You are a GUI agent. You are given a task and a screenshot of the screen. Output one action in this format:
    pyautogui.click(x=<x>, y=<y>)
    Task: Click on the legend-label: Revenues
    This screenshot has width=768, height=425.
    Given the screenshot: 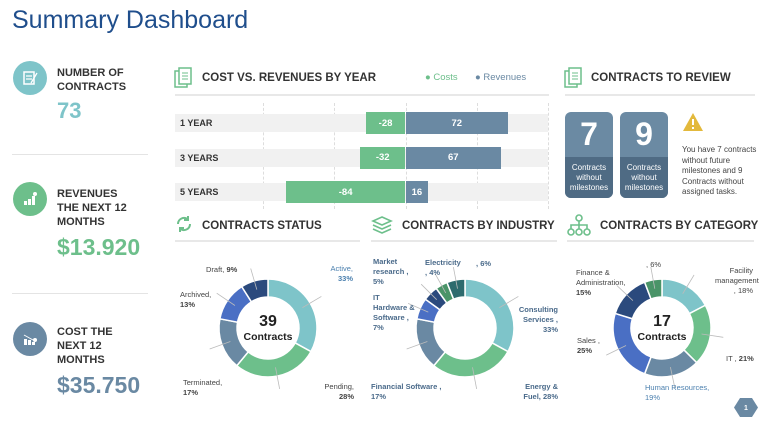 What is the action you would take?
    pyautogui.click(x=505, y=77)
    